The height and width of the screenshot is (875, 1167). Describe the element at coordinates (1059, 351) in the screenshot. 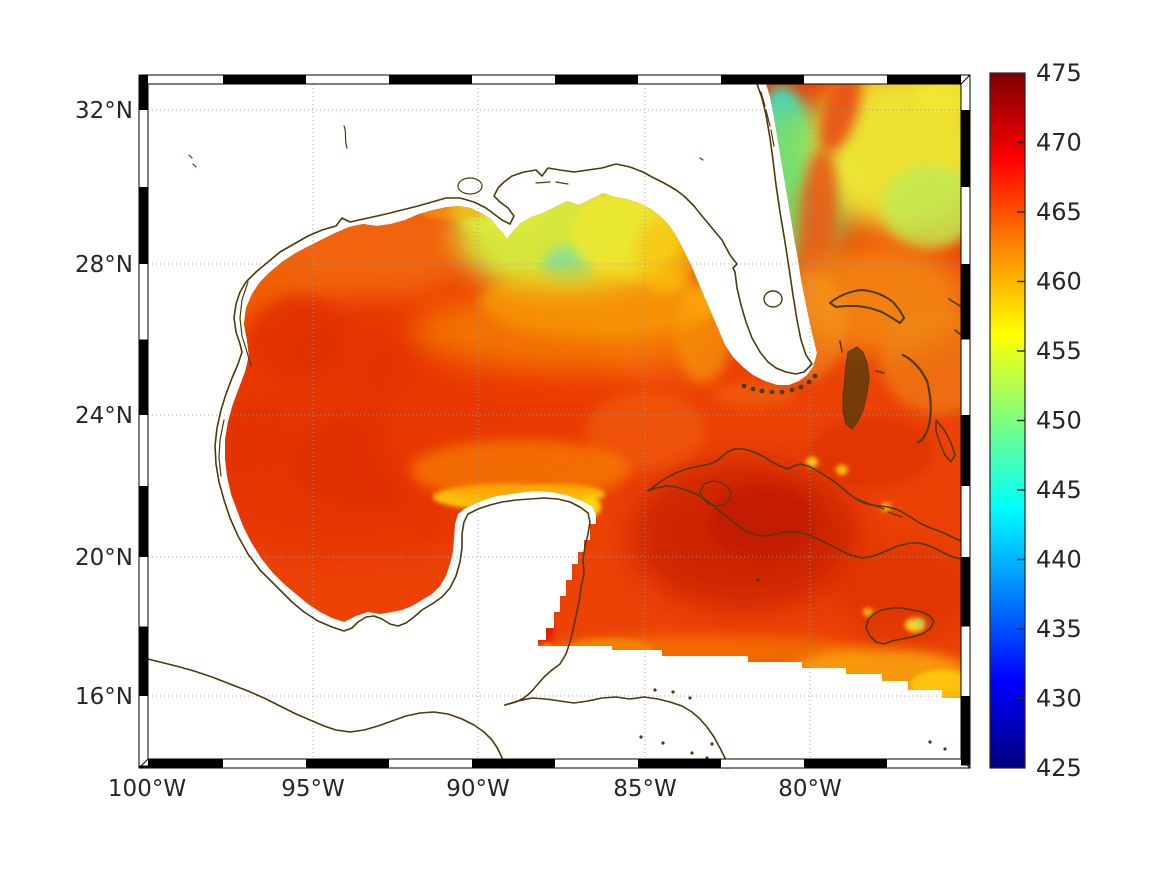

I see `colorbar-tick-label: 455` at that location.